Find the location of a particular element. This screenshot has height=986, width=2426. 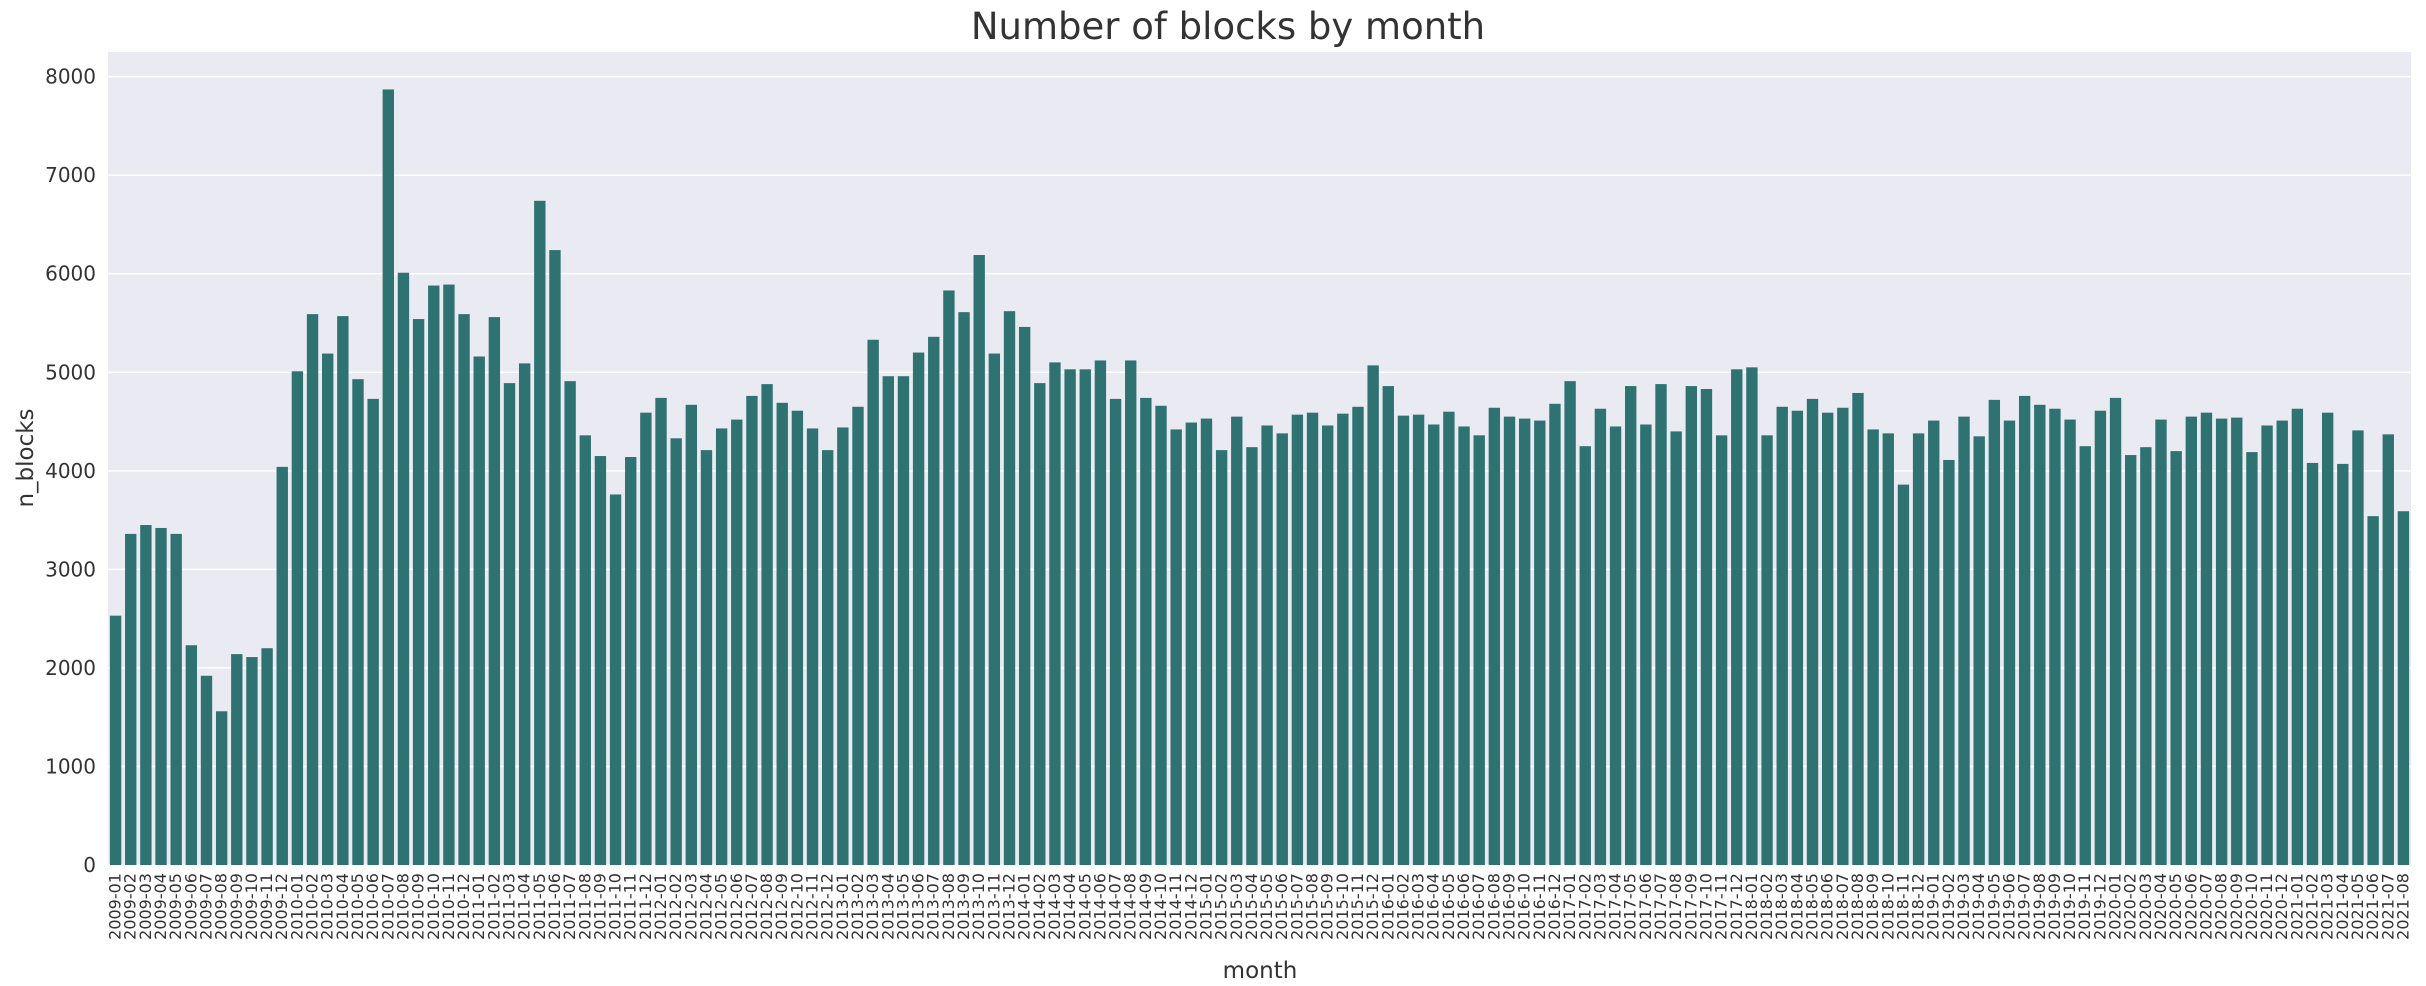

x-tick-label: 2019-09 is located at coordinates (2054, 906).